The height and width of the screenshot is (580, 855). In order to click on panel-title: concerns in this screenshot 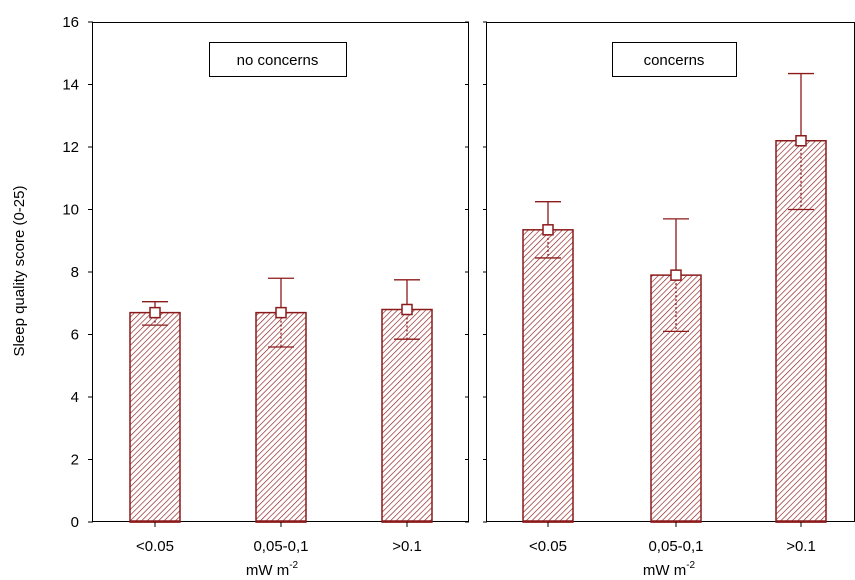, I will do `click(674, 60)`.